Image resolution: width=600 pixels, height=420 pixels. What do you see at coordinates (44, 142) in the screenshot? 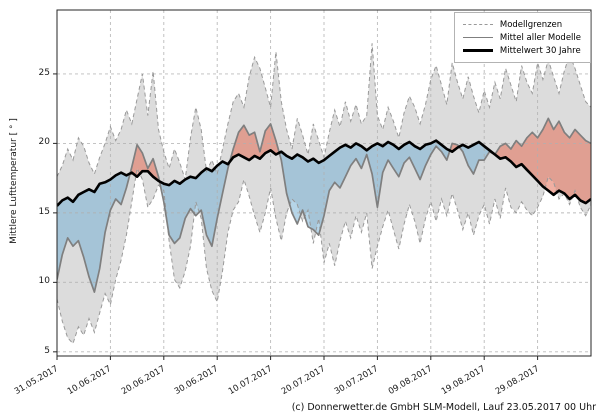
I see `y-tick-label: 20` at bounding box center [44, 142].